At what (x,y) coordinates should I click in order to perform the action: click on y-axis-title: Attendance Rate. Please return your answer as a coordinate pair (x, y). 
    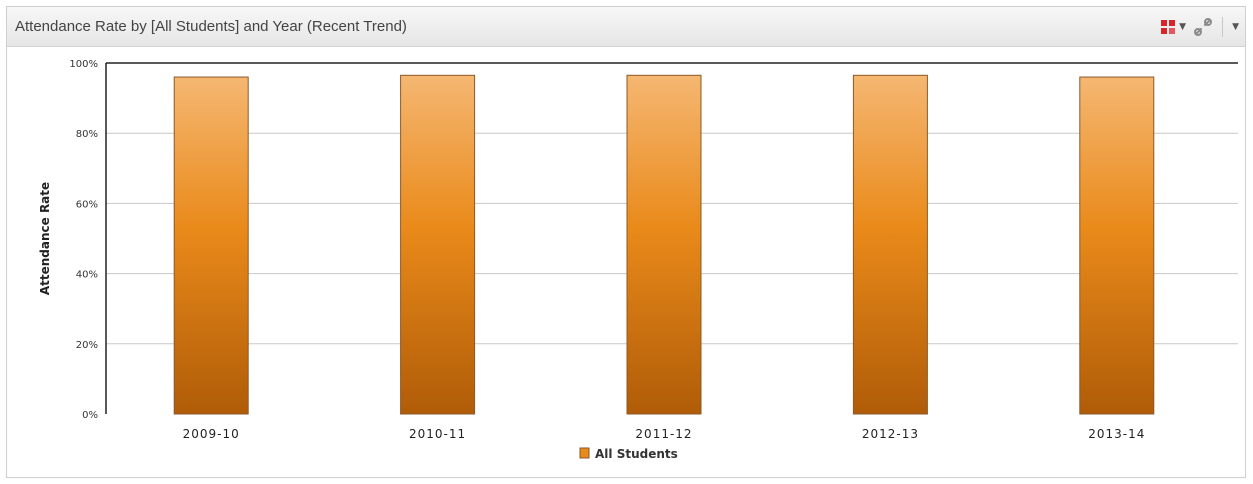
    Looking at the image, I should click on (45, 238).